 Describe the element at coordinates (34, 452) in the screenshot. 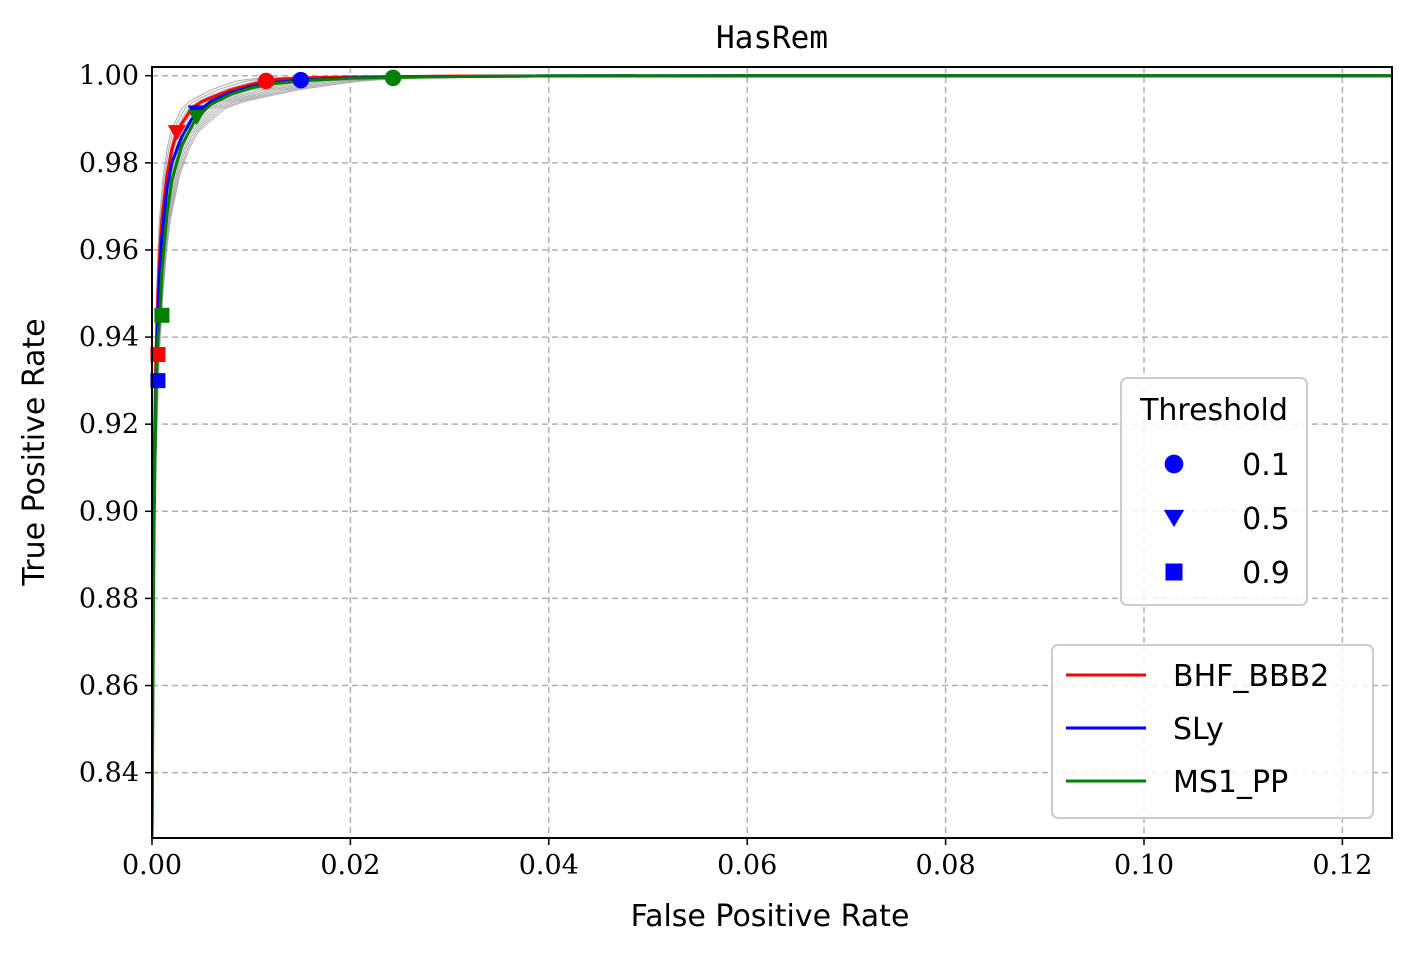

I see `y-axis-label: True Positive Rate` at that location.